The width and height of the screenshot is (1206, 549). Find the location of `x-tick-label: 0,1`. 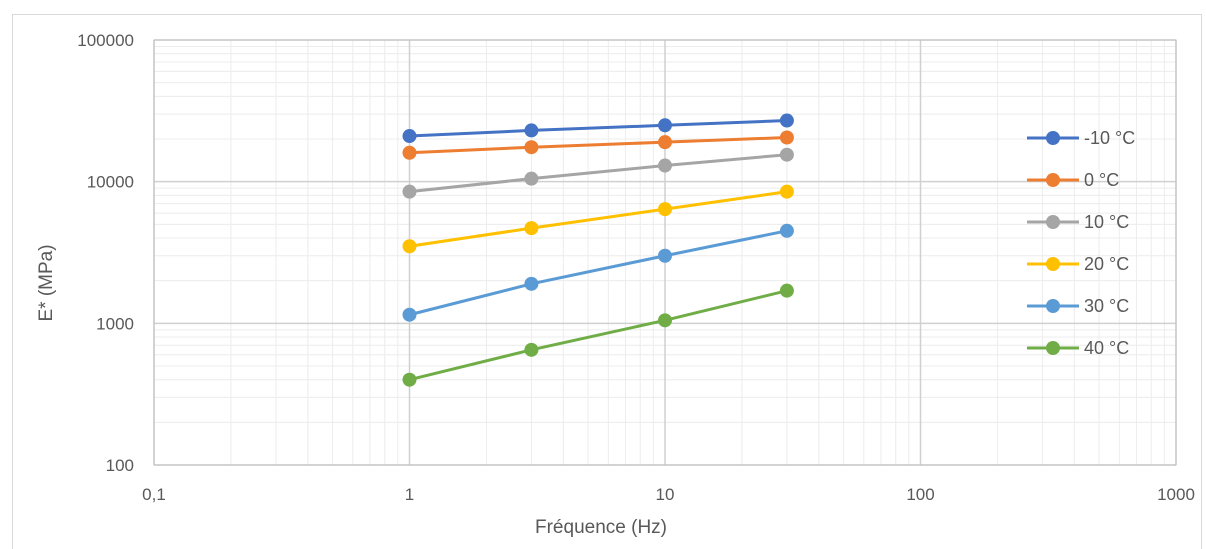

x-tick-label: 0,1 is located at coordinates (154, 494).